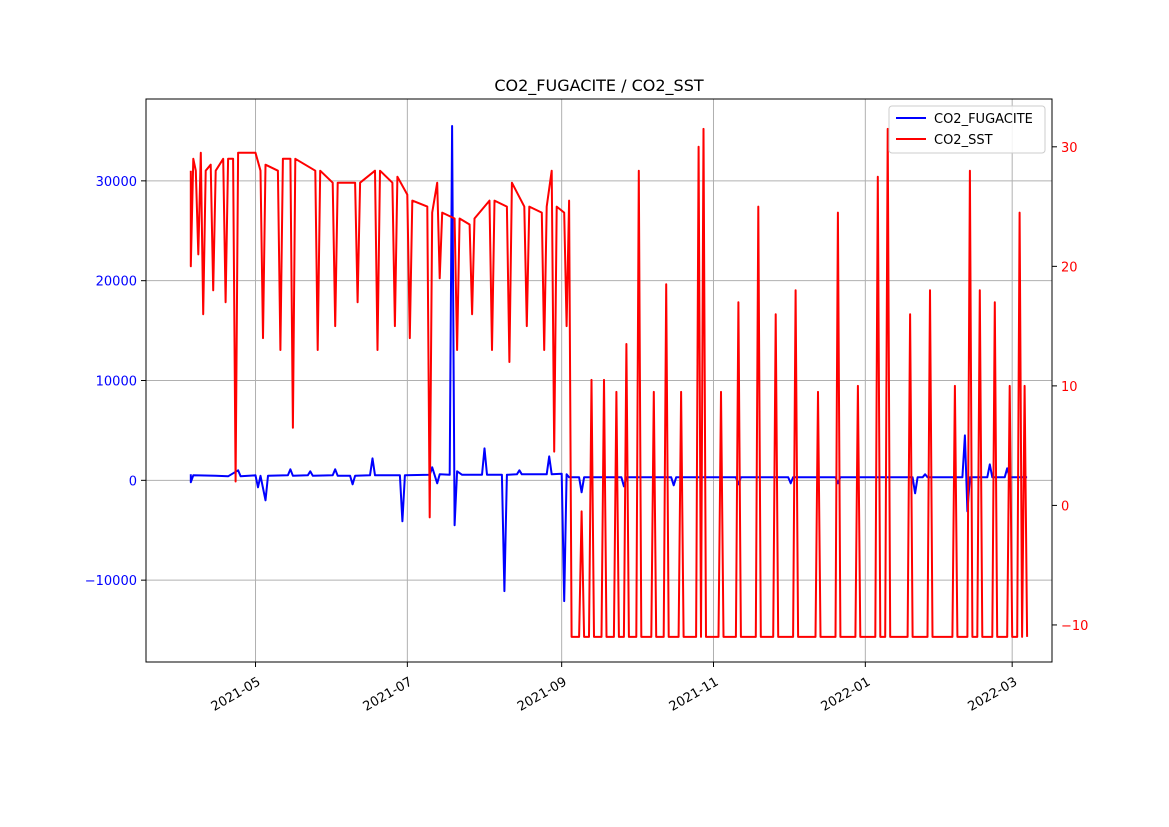 The width and height of the screenshot is (1169, 827). What do you see at coordinates (1074, 626) in the screenshot?
I see `y-right-tick-label: −10` at bounding box center [1074, 626].